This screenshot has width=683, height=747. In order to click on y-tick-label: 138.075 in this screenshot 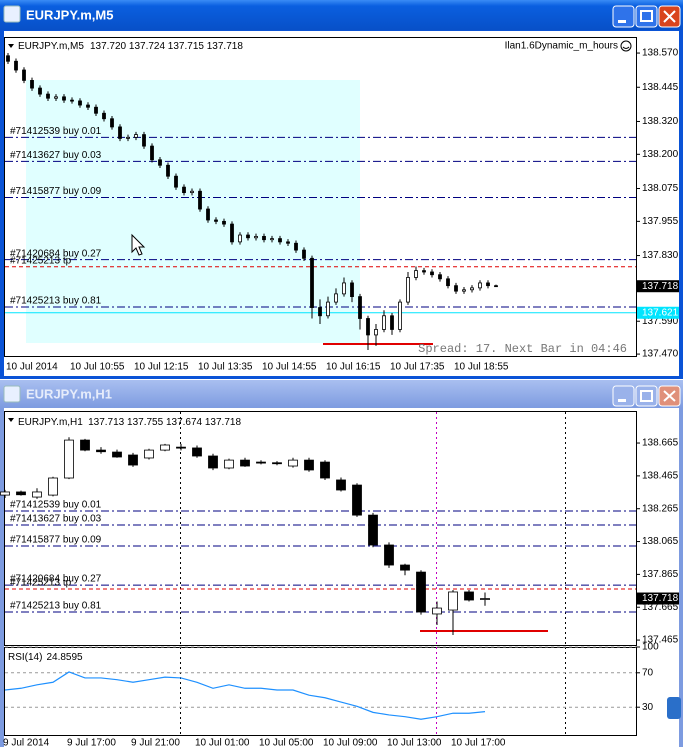, I will do `click(660, 188)`.